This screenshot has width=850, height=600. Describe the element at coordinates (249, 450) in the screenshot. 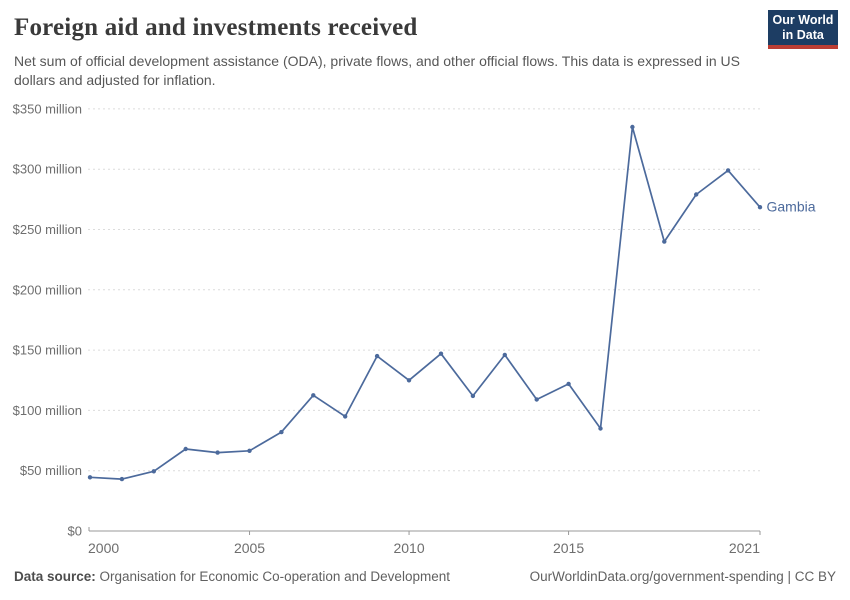

I see `data-point-gambia-2005` at that location.